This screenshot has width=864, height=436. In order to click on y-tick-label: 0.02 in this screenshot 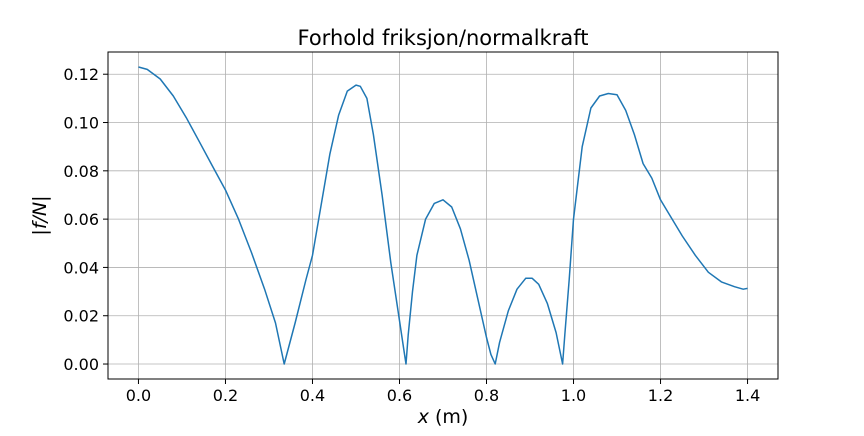, I will do `click(81, 316)`.